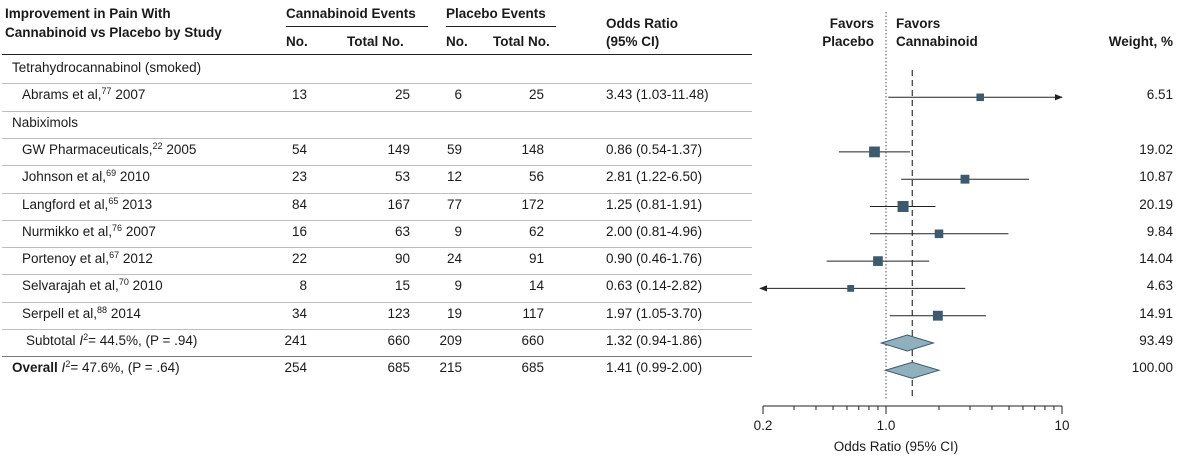 This screenshot has height=457, width=1179. Describe the element at coordinates (402, 95) in the screenshot. I see `can-total-cell: 25` at that location.